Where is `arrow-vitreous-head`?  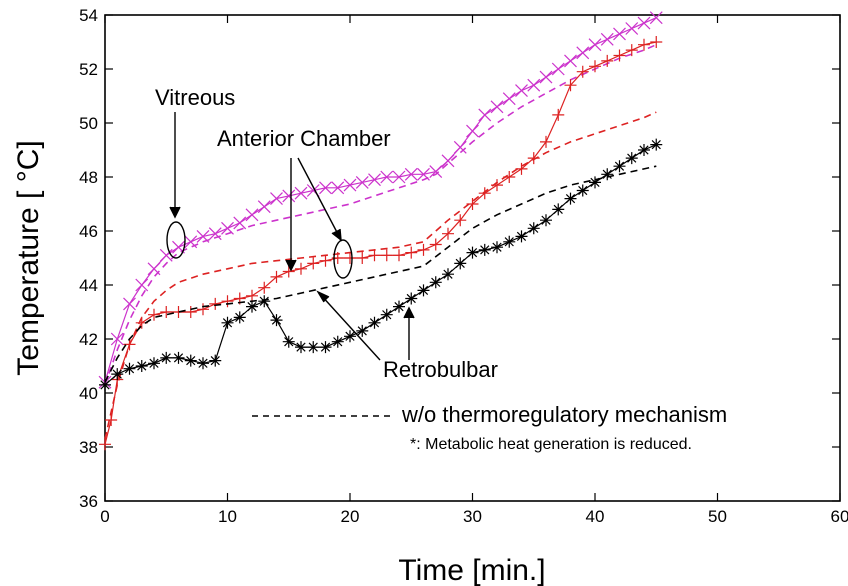
arrow-vitreous-head is located at coordinates (175, 212).